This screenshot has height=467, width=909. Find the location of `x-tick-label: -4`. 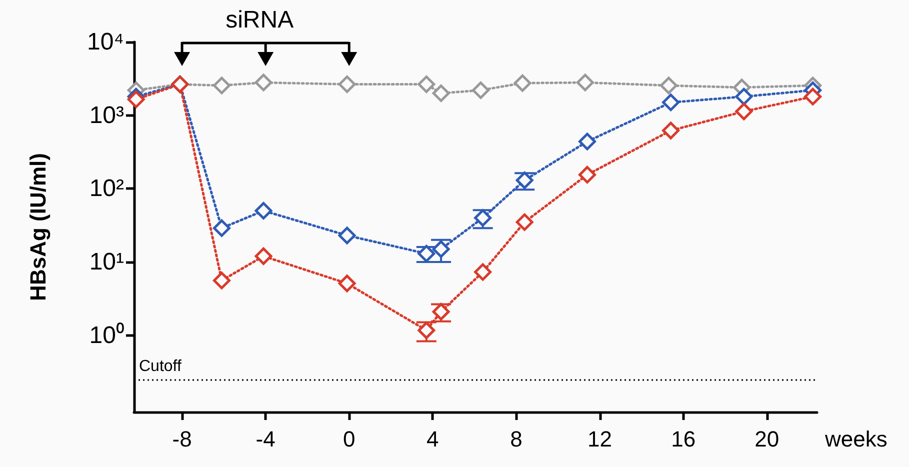

x-tick-label: -4 is located at coordinates (266, 439).